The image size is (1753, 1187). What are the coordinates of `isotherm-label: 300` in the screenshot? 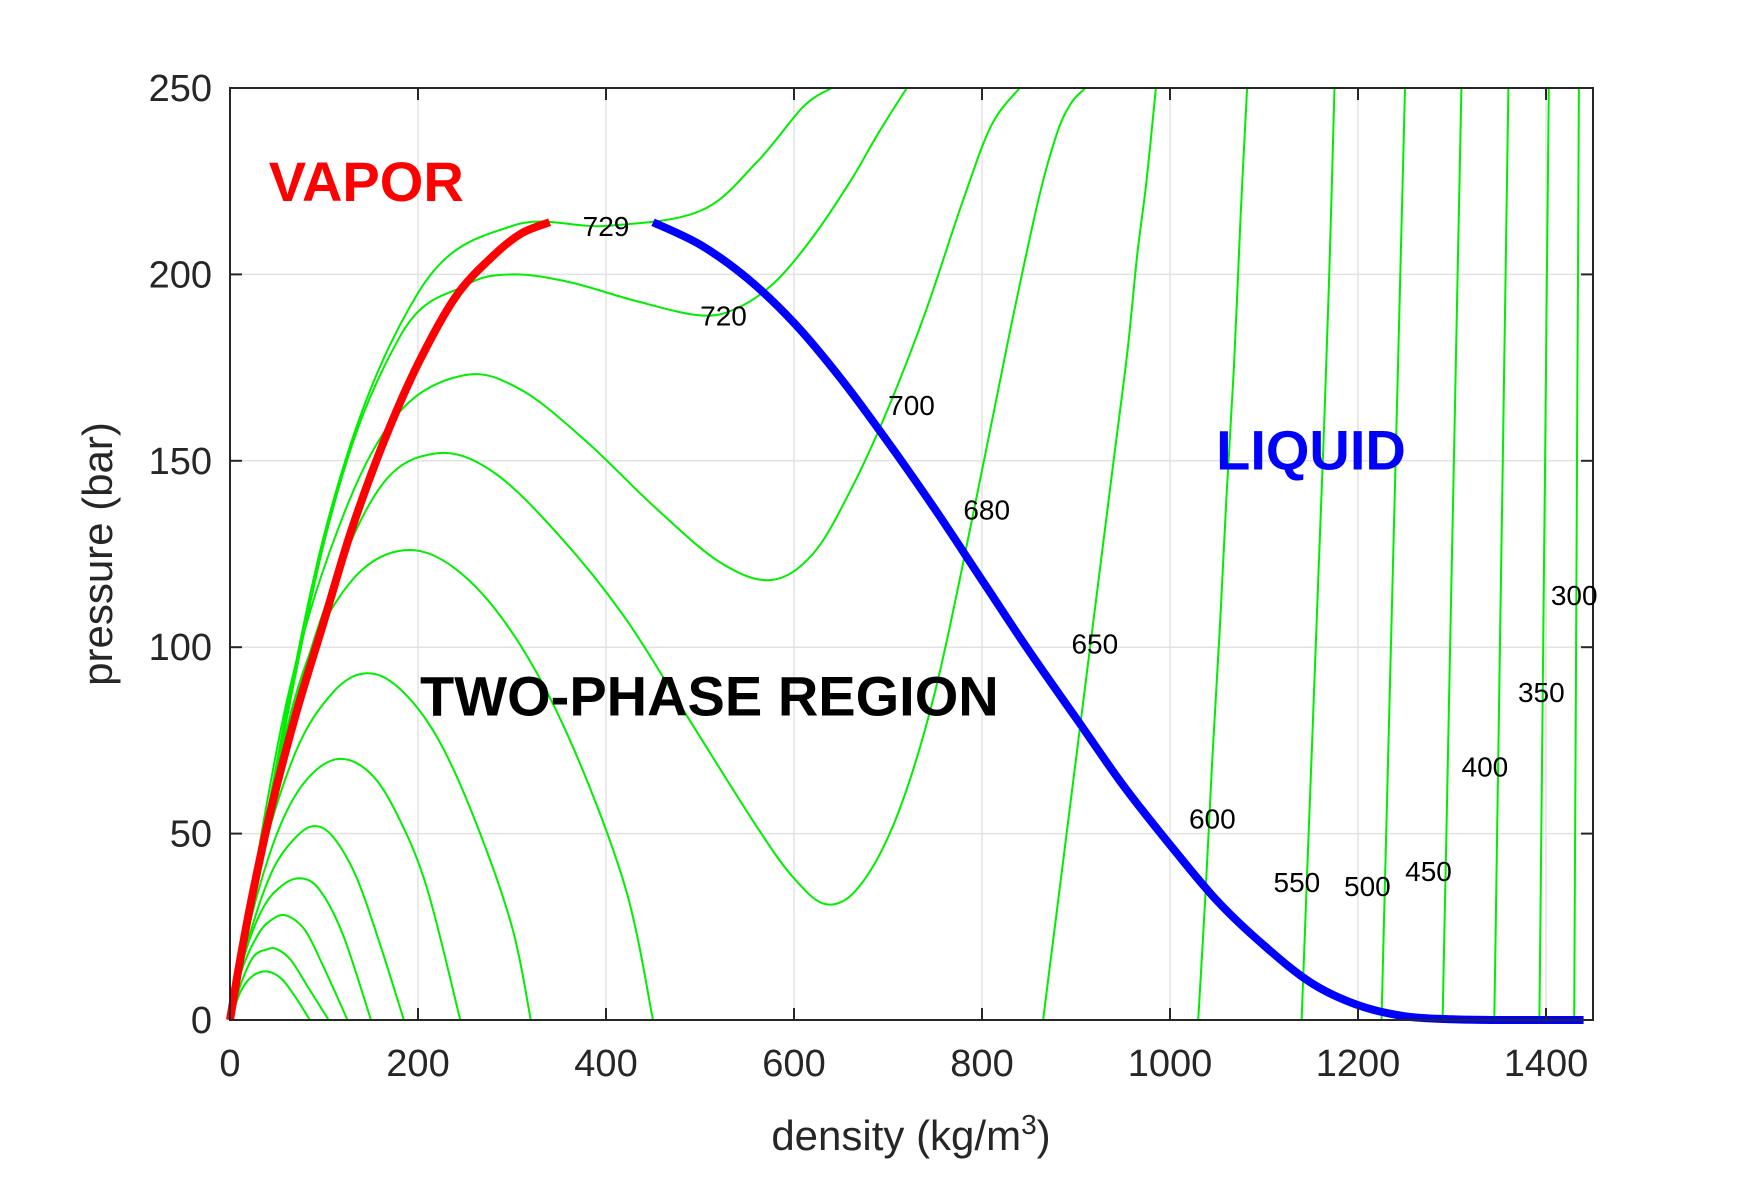 It's located at (1574, 595).